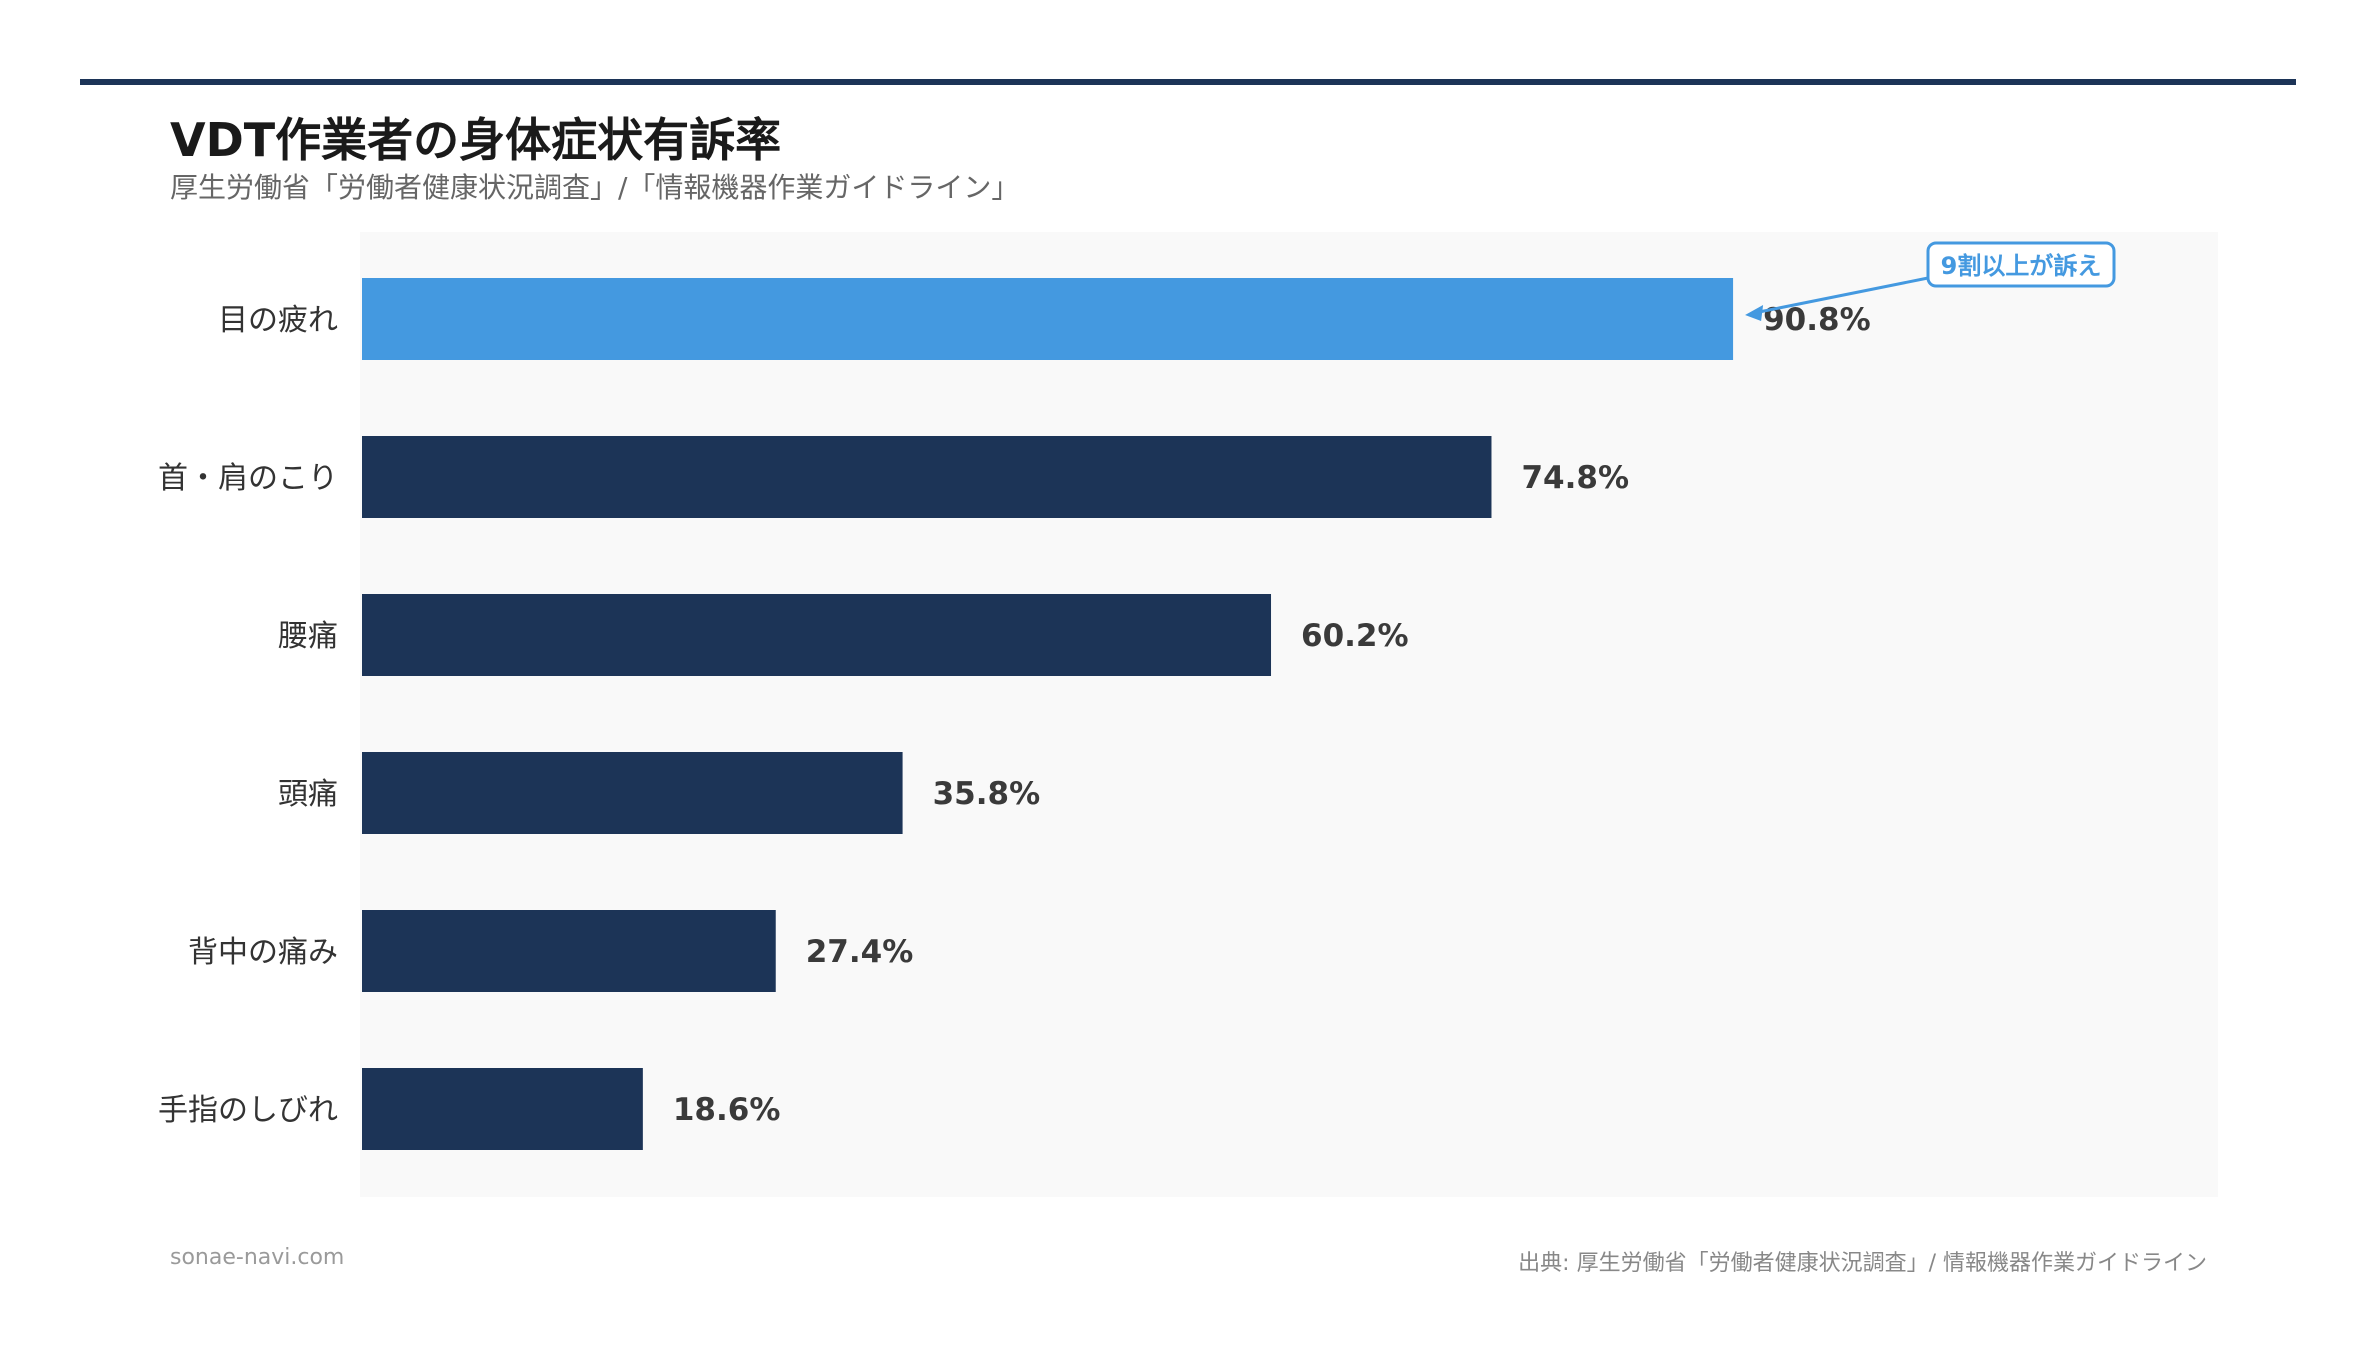  Describe the element at coordinates (308, 636) in the screenshot. I see `category-label: 腰痛` at that location.